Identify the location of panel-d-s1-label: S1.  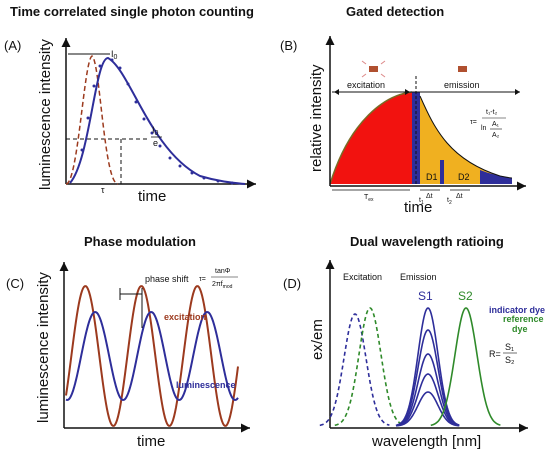
(425, 296).